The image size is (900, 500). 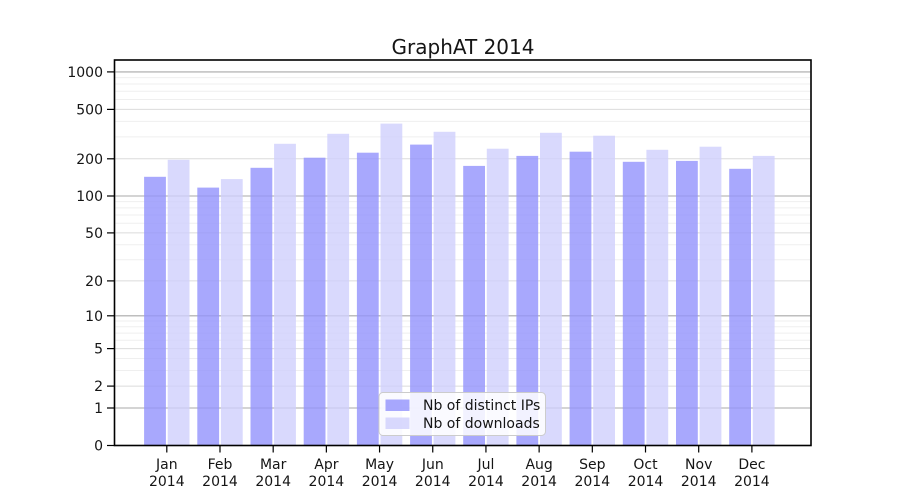 What do you see at coordinates (208, 316) in the screenshot?
I see `bar-ips-feb` at bounding box center [208, 316].